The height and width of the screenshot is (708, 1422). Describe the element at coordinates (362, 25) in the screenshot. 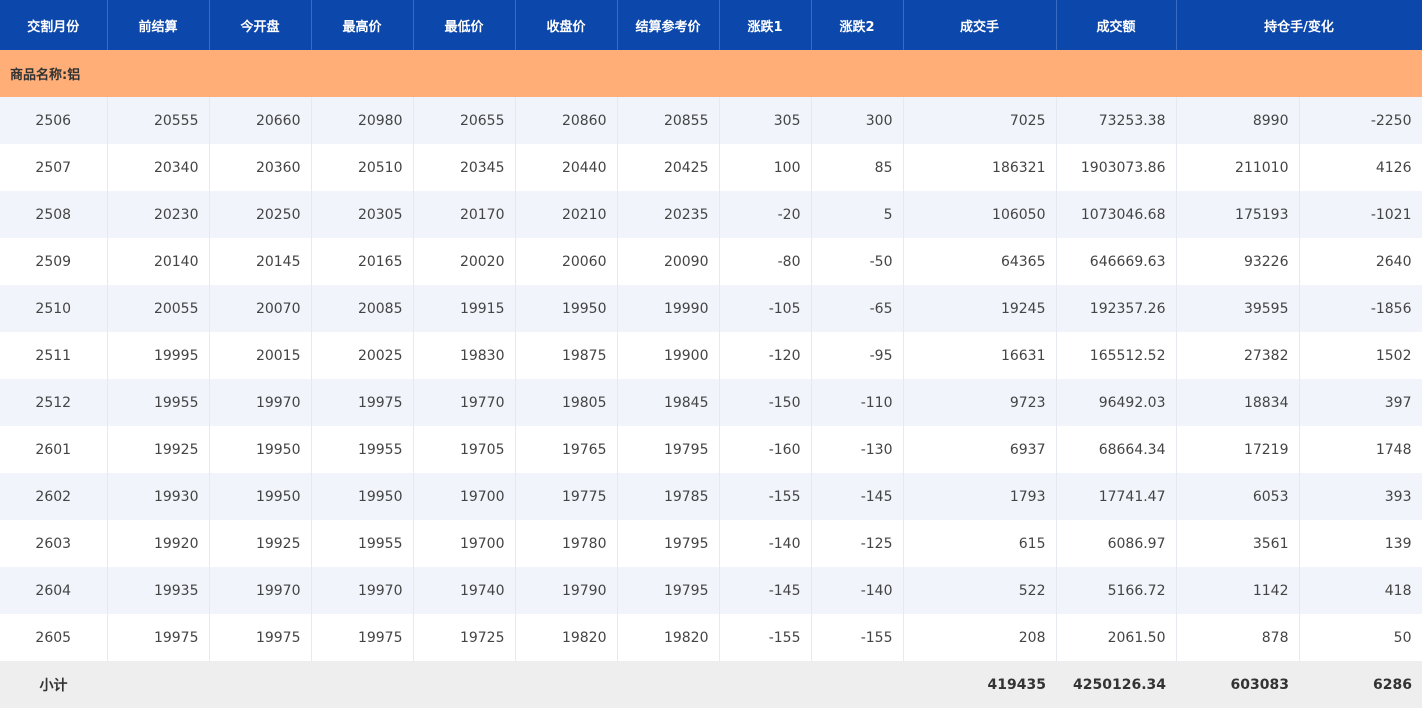

I see `column-header: 最高价` at that location.